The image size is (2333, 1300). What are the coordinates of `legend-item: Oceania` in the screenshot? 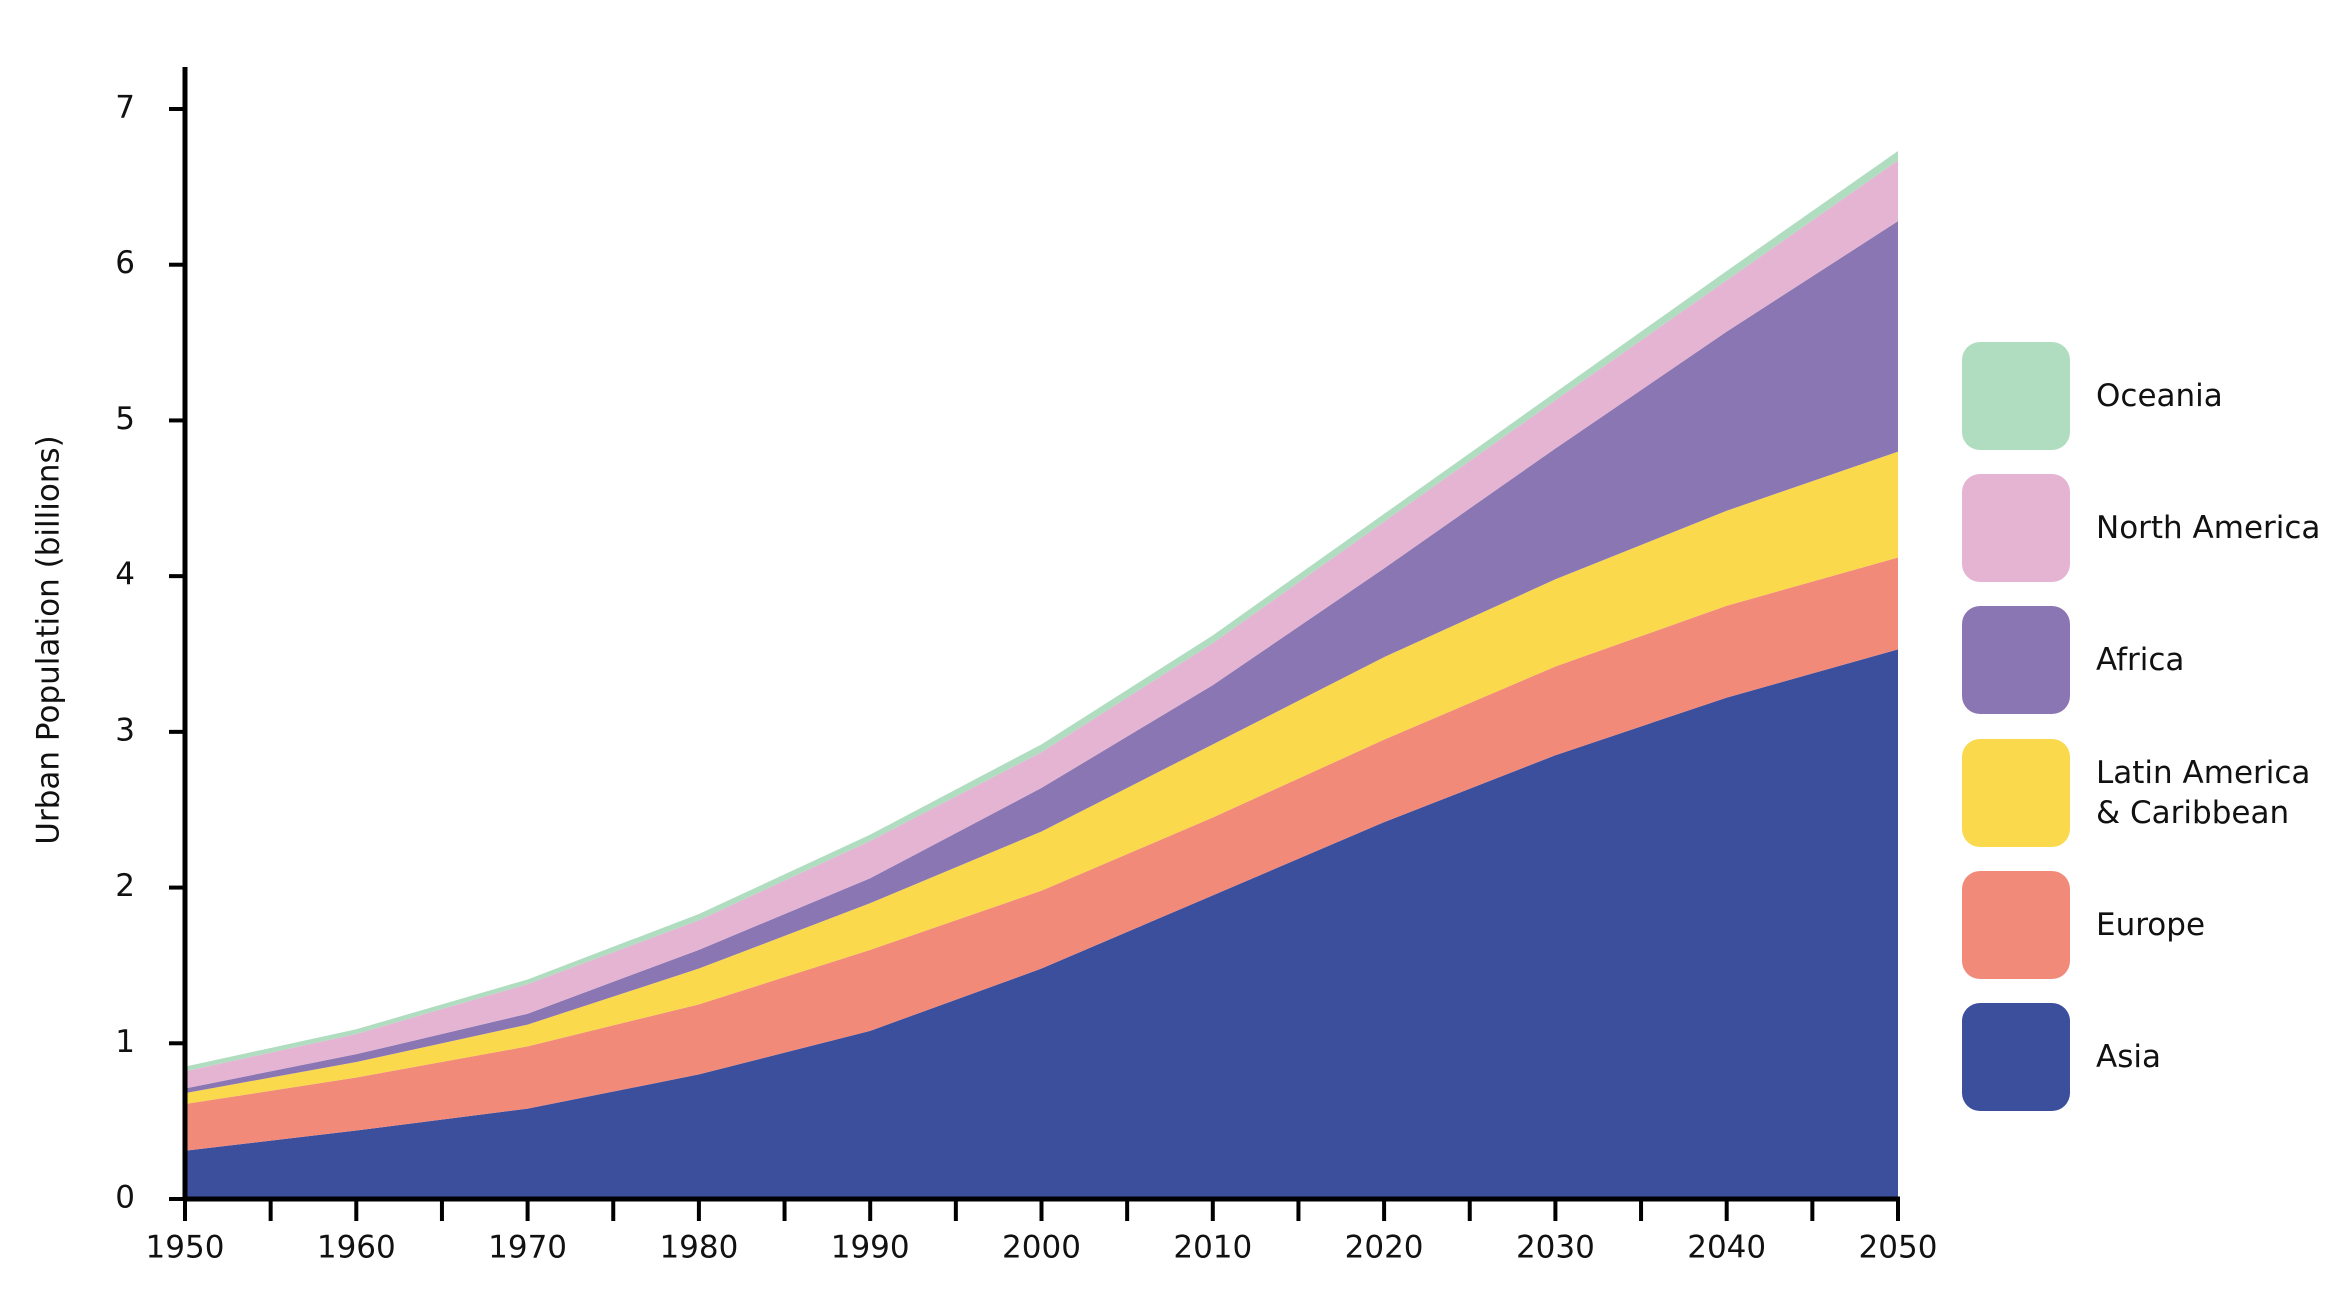 It's located at (2141, 396).